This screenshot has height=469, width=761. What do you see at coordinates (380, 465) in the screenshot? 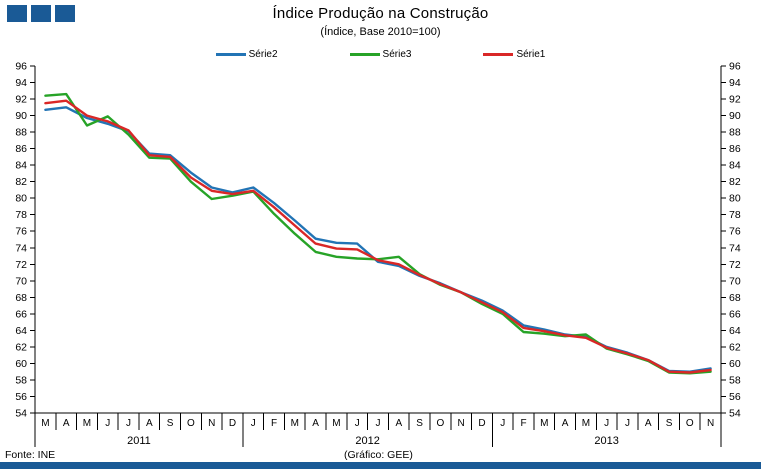
I see `bottom-bar` at bounding box center [380, 465].